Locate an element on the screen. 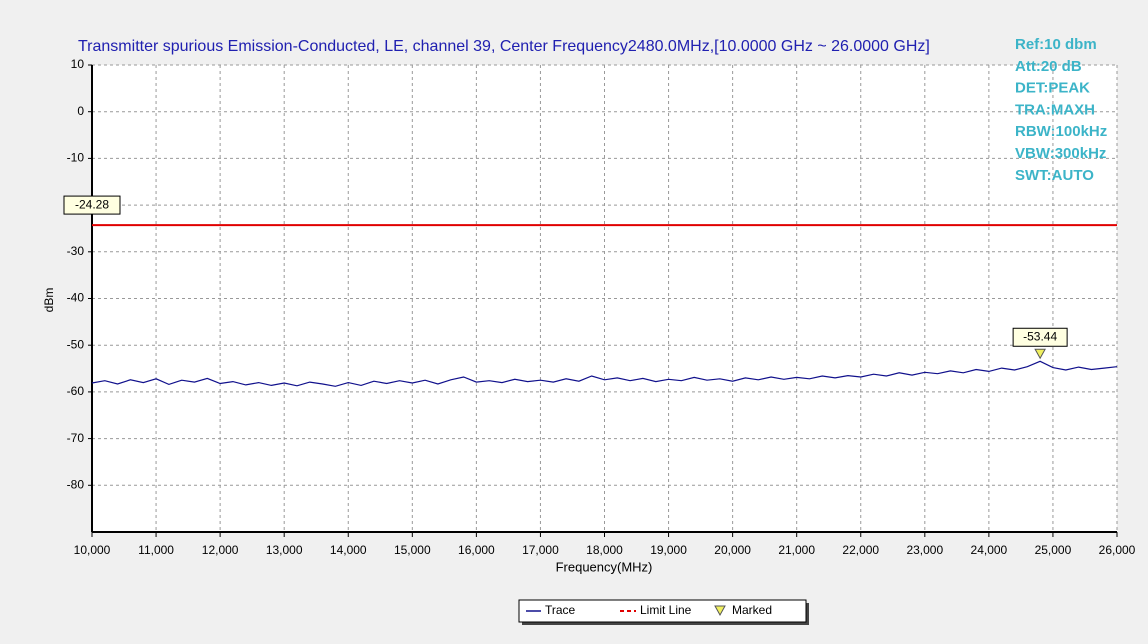 This screenshot has height=644, width=1148. x-tick-label: 12,000 is located at coordinates (220, 550).